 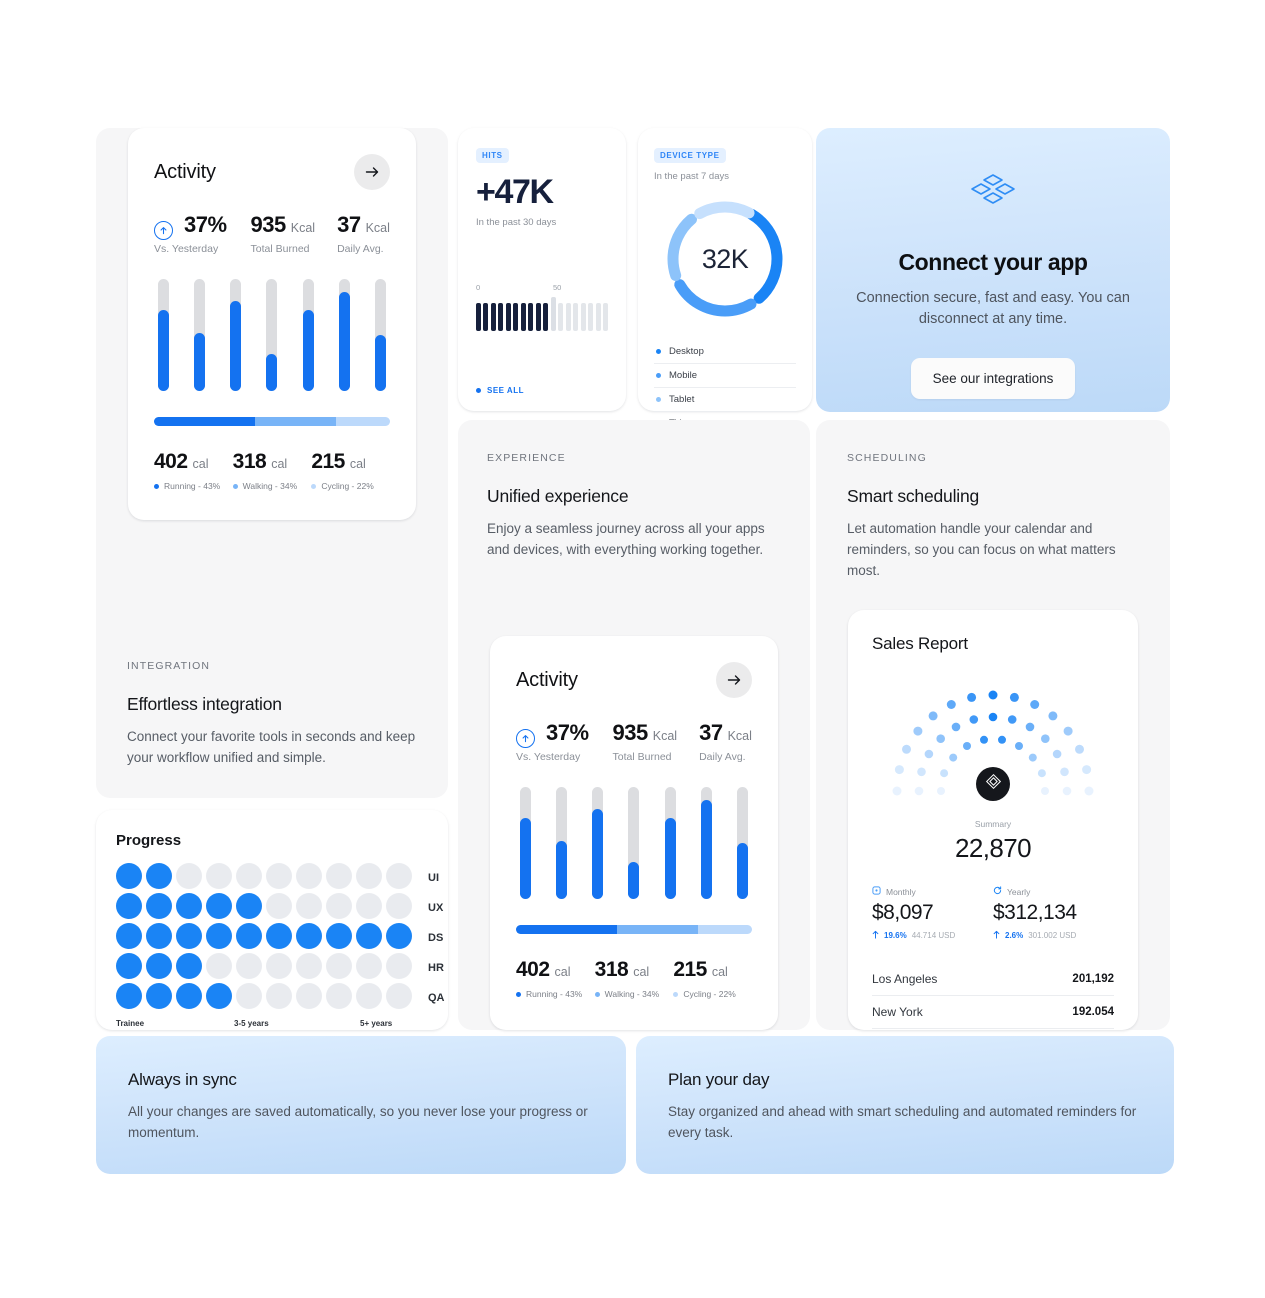 I want to click on stat-total-burned: 935 Kcal Total Burned, so click(x=293, y=233).